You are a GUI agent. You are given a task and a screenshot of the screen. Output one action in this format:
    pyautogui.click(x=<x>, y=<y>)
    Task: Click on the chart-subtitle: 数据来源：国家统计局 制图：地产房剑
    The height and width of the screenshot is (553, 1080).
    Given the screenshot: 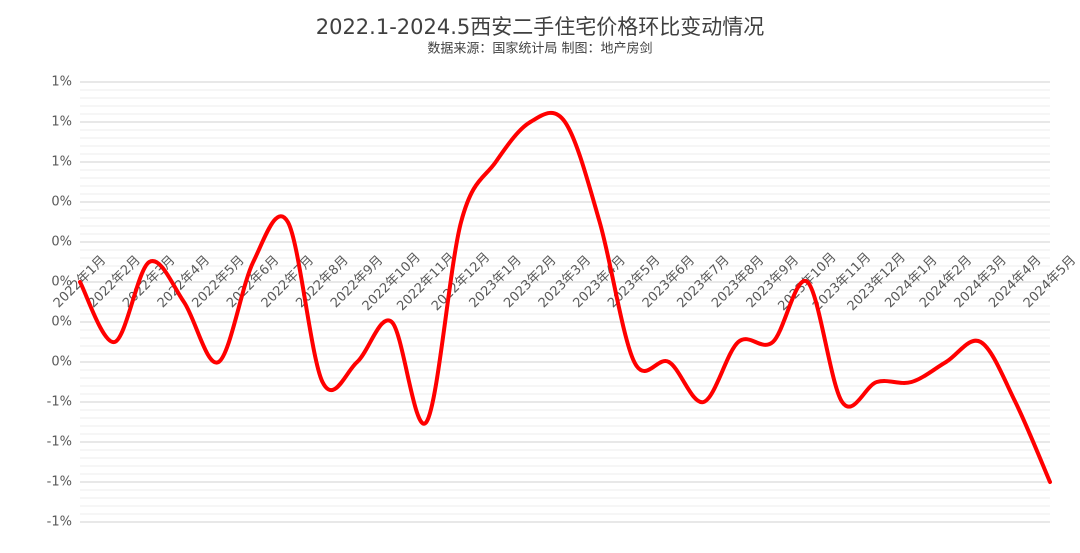 What is the action you would take?
    pyautogui.click(x=539, y=49)
    